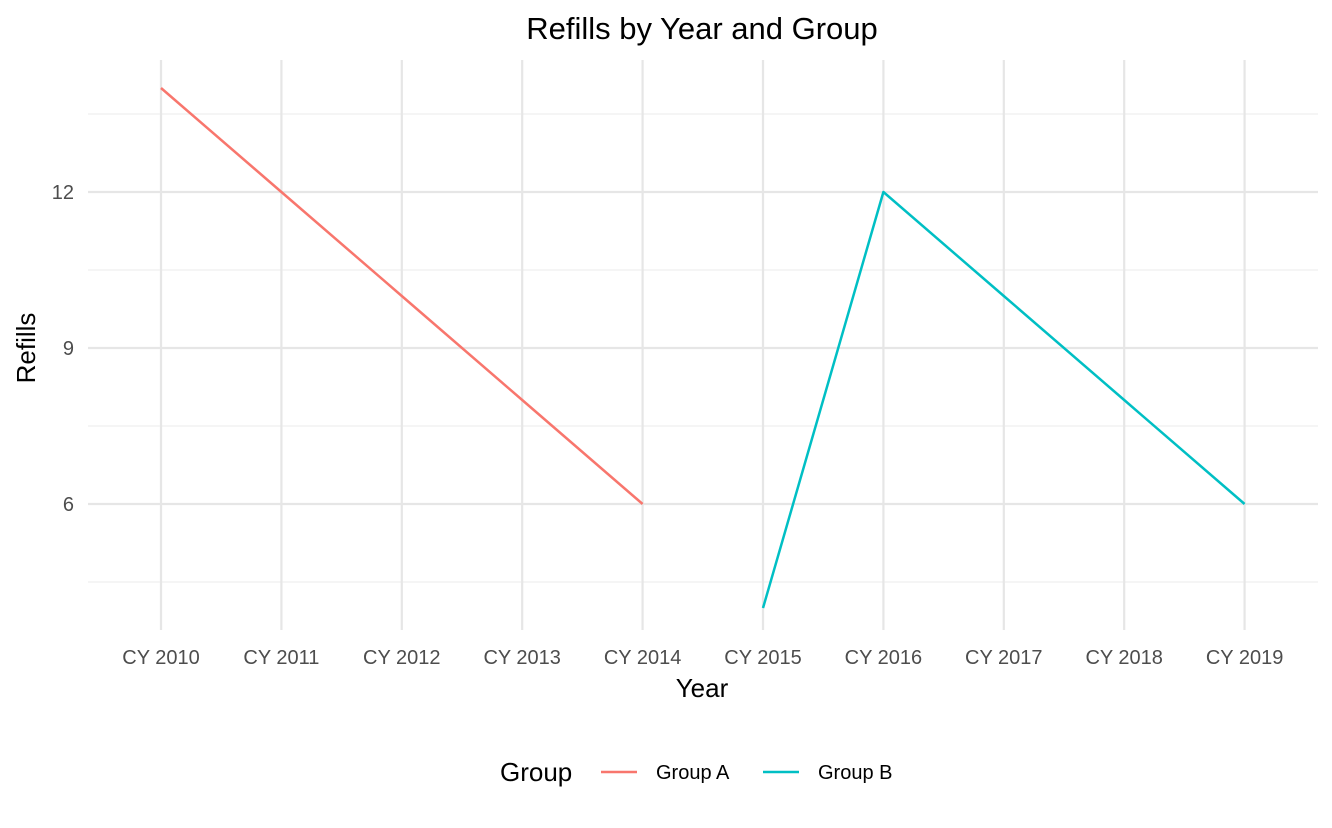  Describe the element at coordinates (693, 773) in the screenshot. I see `legend-label-group-a: Group A` at that location.